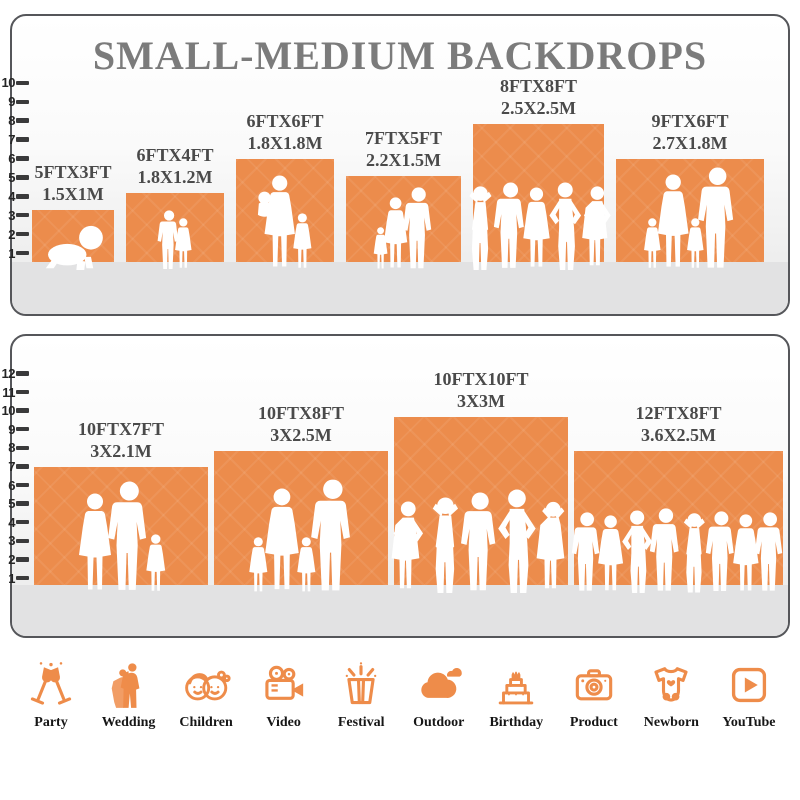  I want to click on ruler-number: 11, so click(8, 392).